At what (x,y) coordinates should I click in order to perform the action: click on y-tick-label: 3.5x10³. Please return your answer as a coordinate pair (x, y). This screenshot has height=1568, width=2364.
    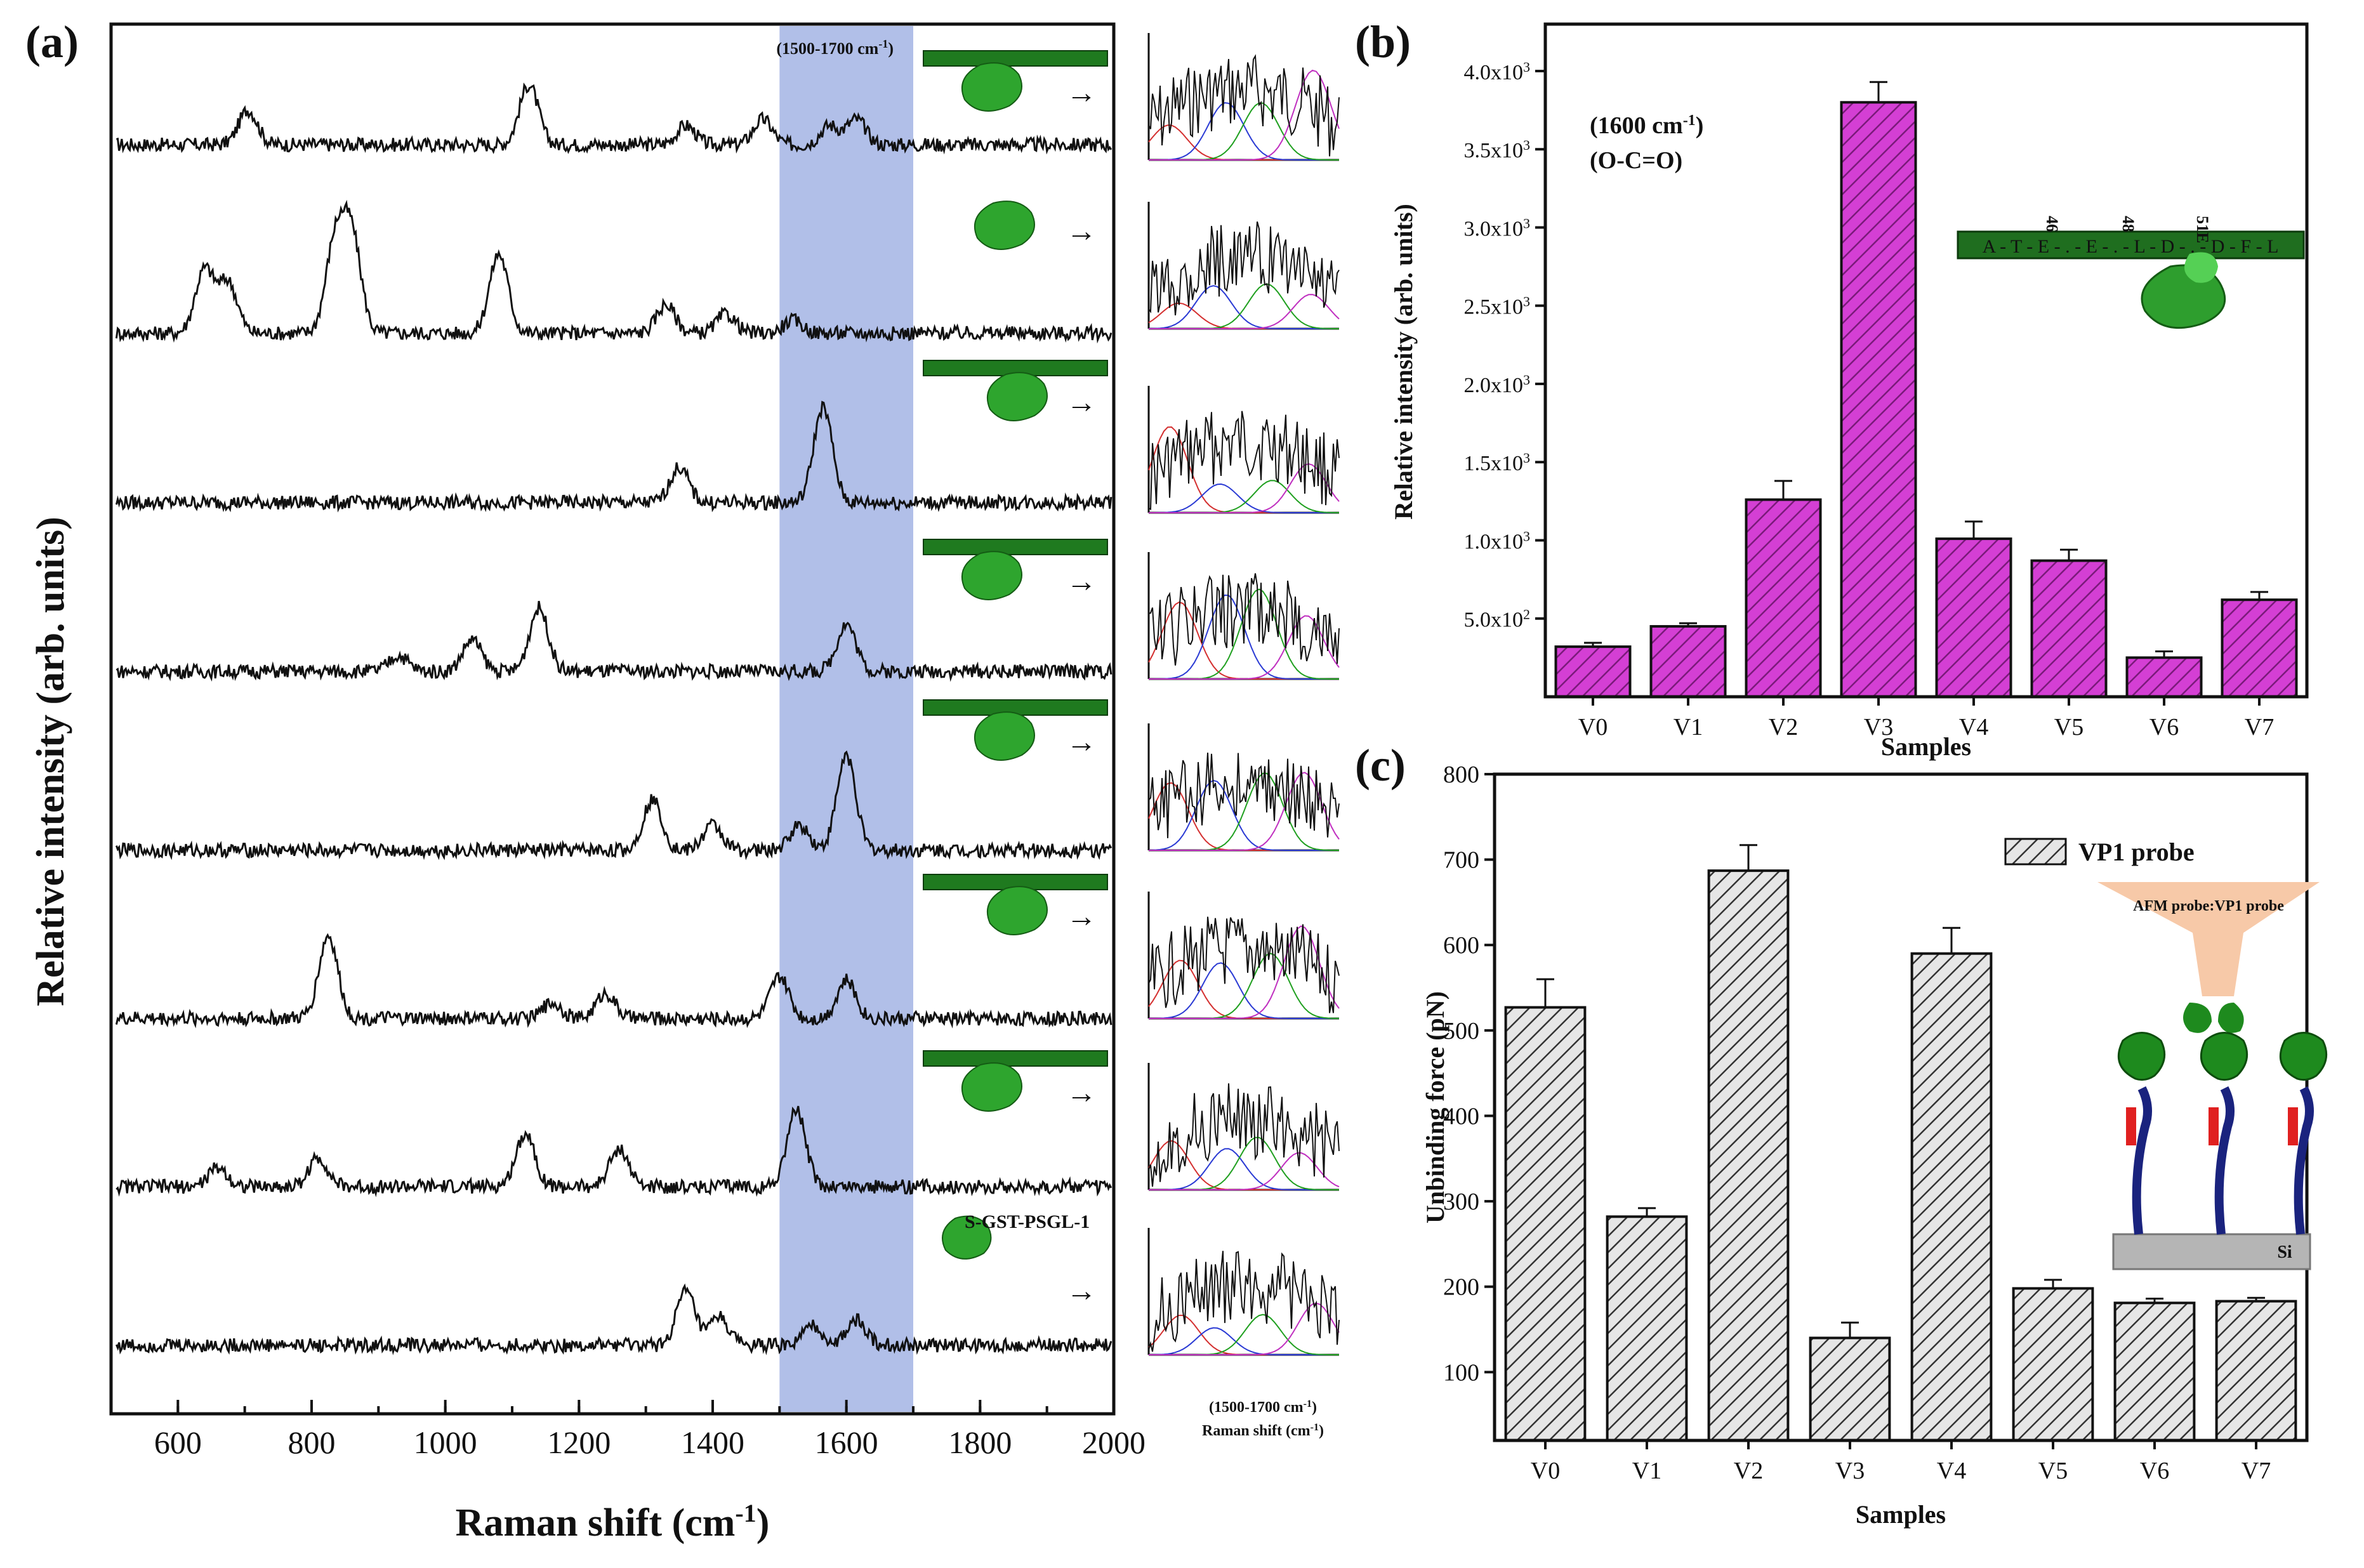
    Looking at the image, I should click on (1497, 149).